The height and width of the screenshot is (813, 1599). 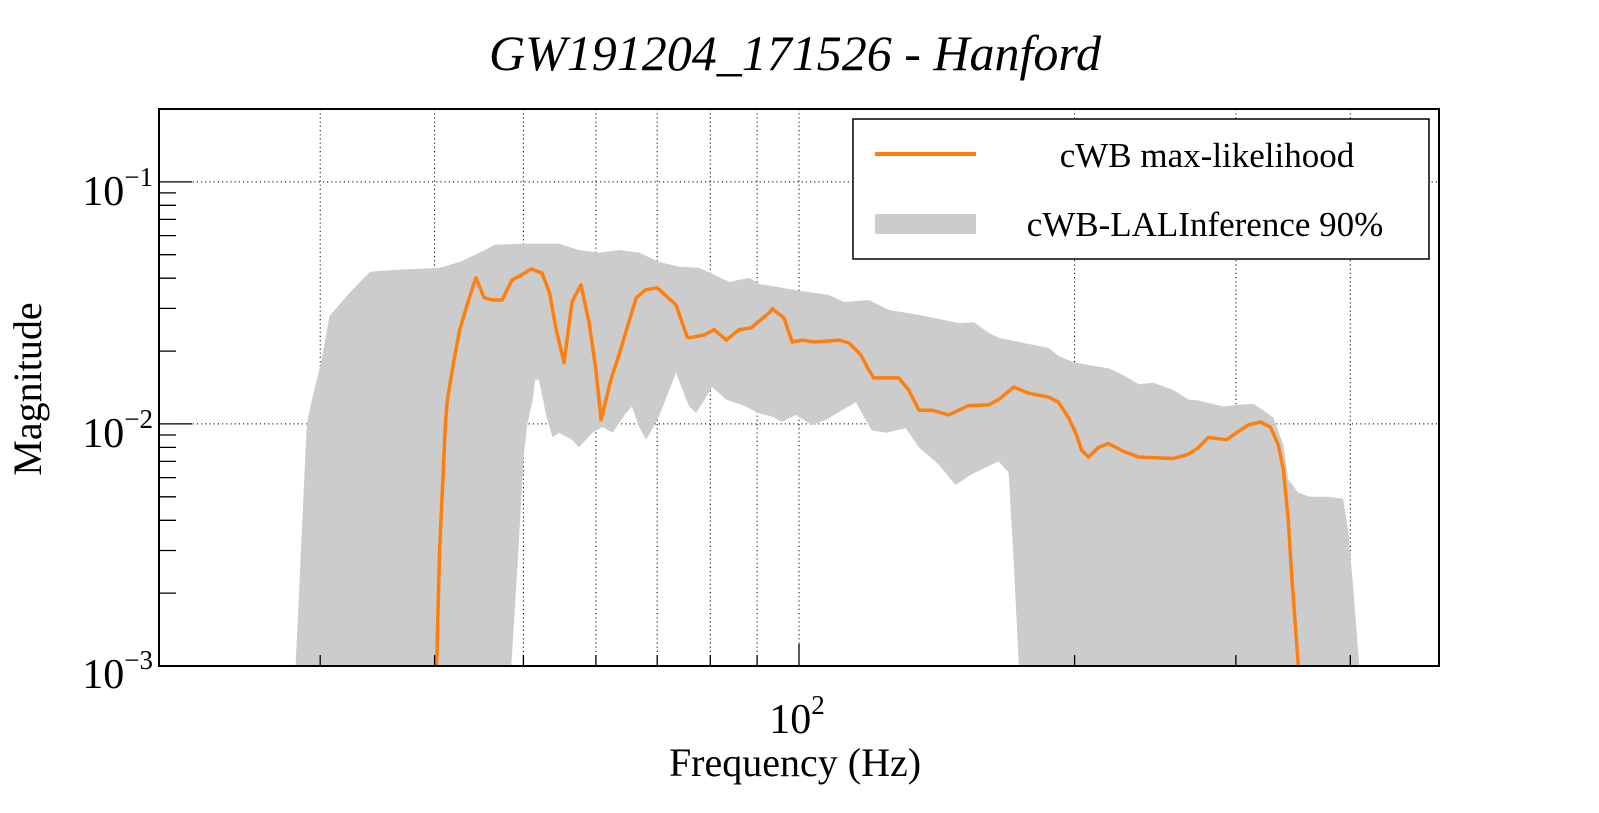 I want to click on x-tick-label-exponent: 2, so click(x=818, y=705).